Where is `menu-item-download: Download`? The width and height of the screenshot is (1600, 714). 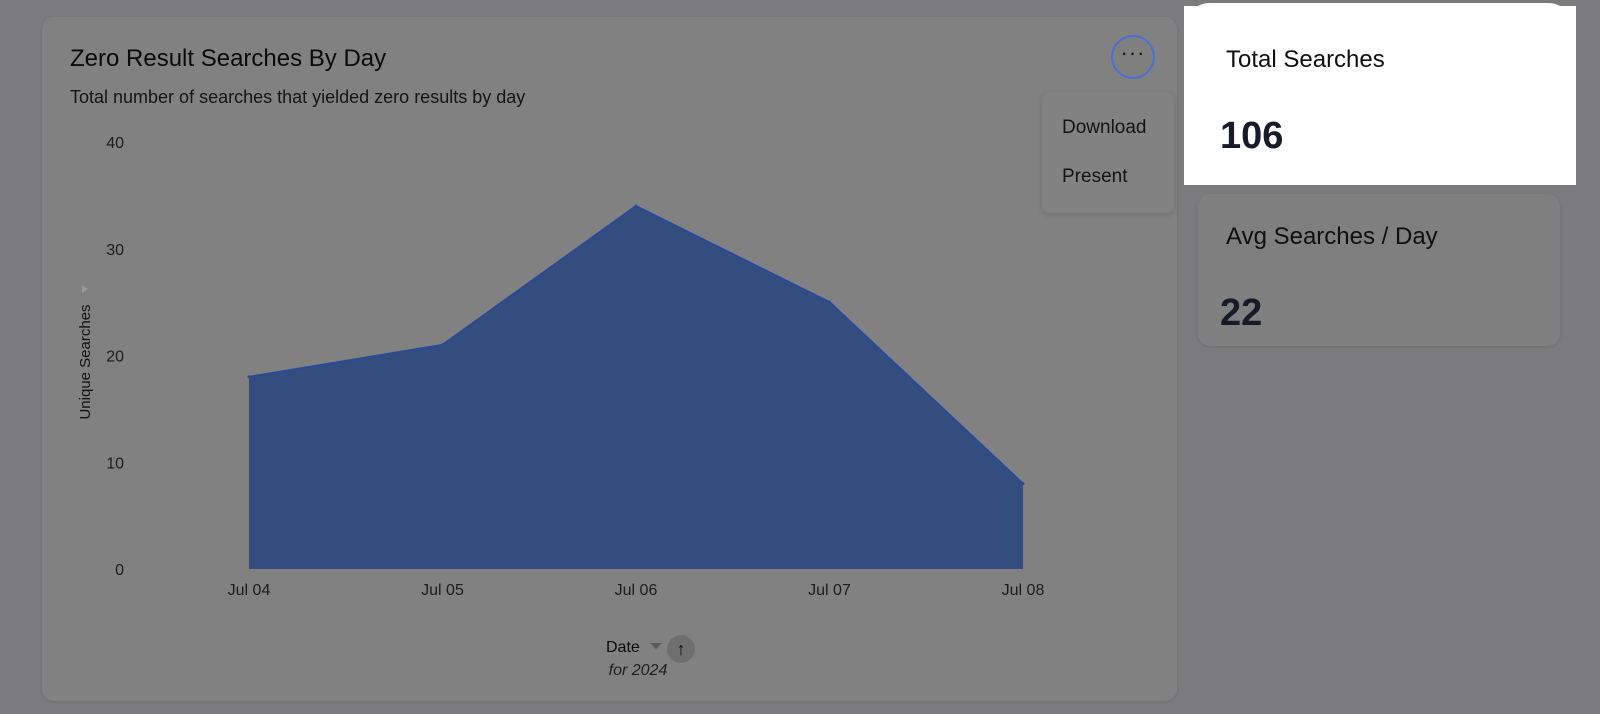 menu-item-download: Download is located at coordinates (1104, 127).